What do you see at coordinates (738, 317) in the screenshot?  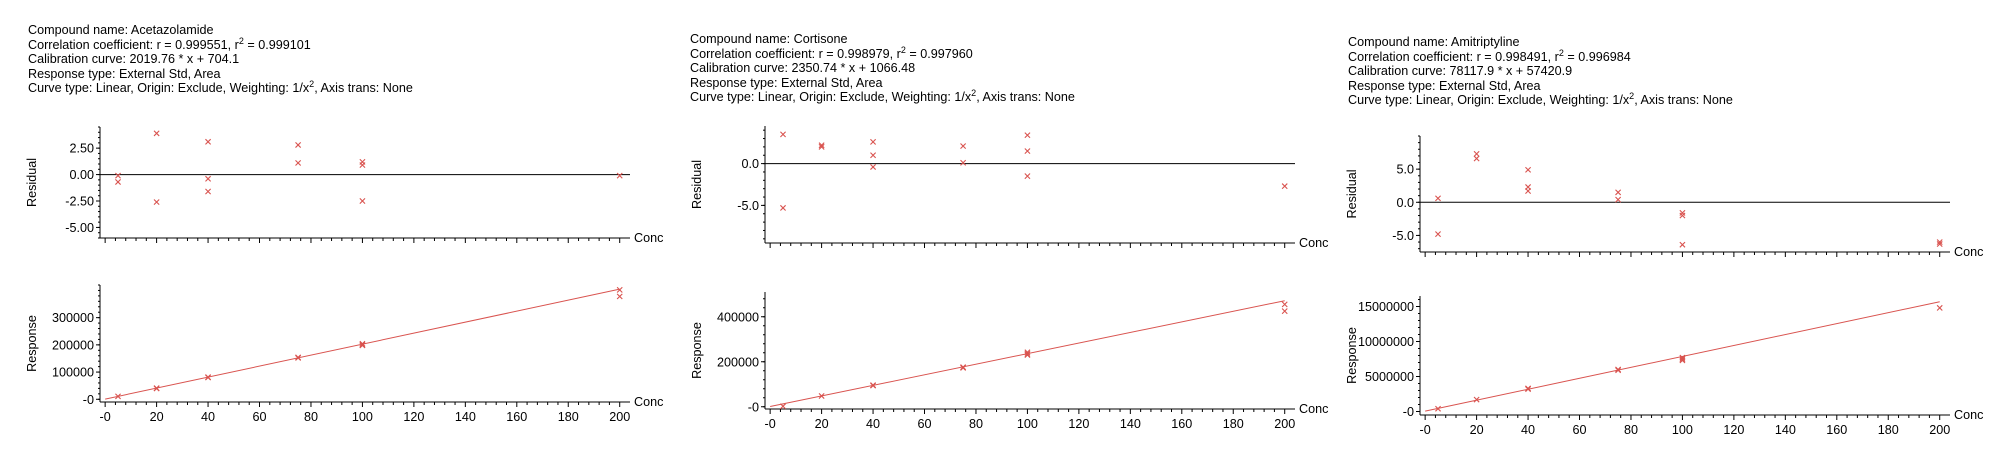 I see `y-tick-label: 400000` at bounding box center [738, 317].